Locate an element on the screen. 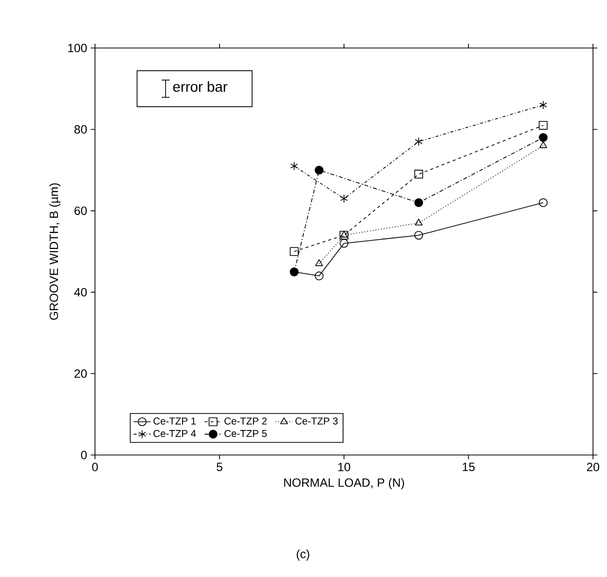  x-tick-label: 5 is located at coordinates (219, 467).